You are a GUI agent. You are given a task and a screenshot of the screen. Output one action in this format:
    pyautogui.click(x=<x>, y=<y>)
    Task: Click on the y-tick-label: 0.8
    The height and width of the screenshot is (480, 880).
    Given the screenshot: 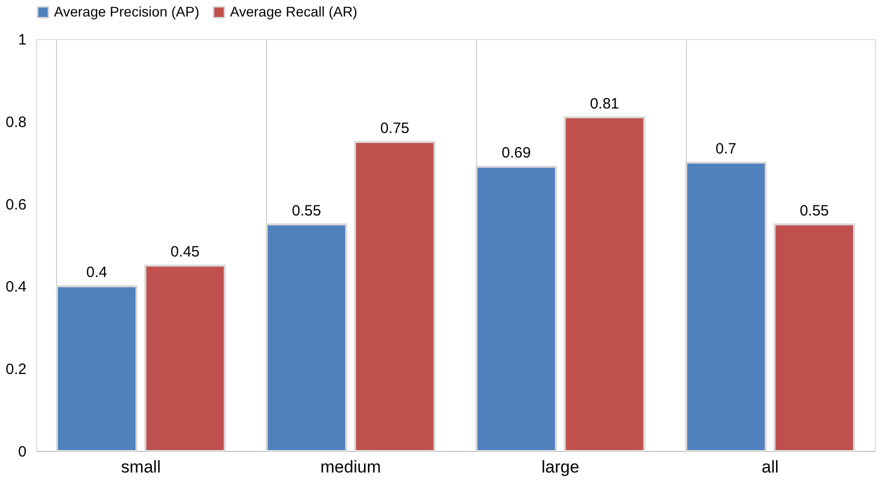 What is the action you would take?
    pyautogui.click(x=16, y=122)
    